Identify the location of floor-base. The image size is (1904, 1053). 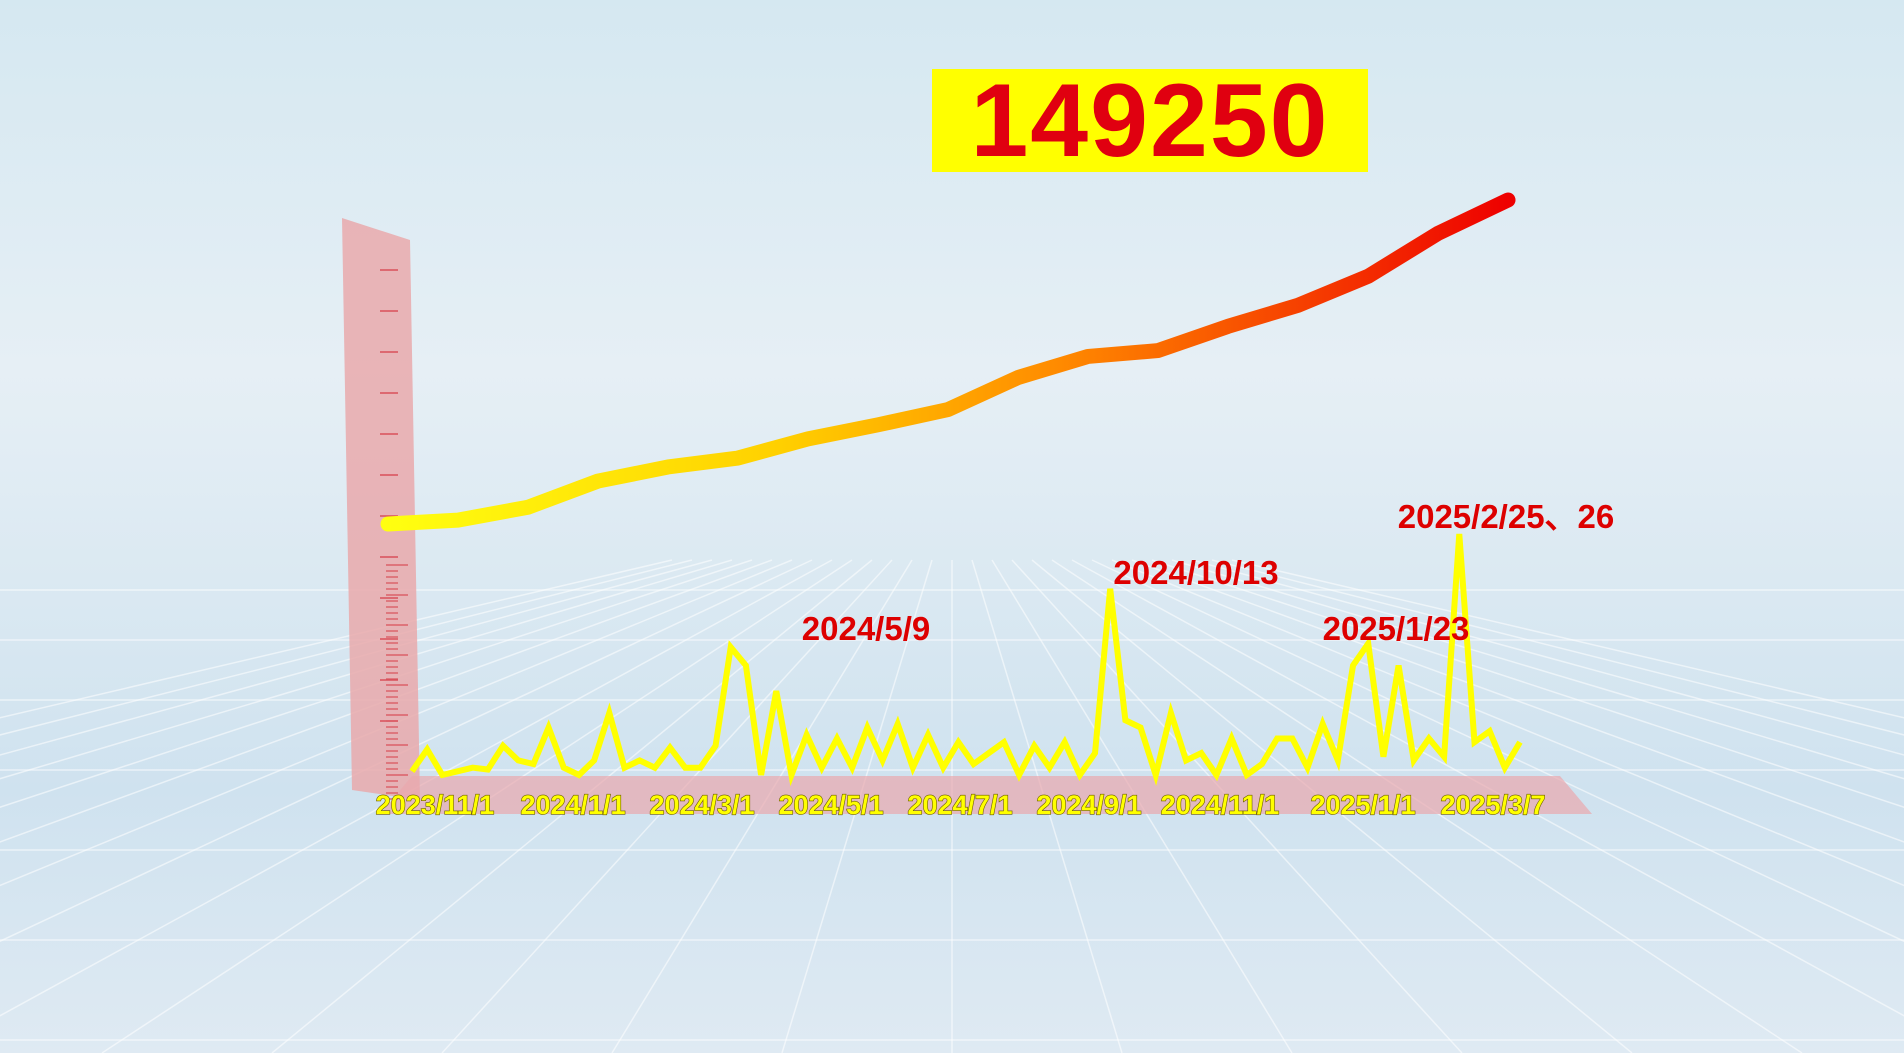
(986, 795).